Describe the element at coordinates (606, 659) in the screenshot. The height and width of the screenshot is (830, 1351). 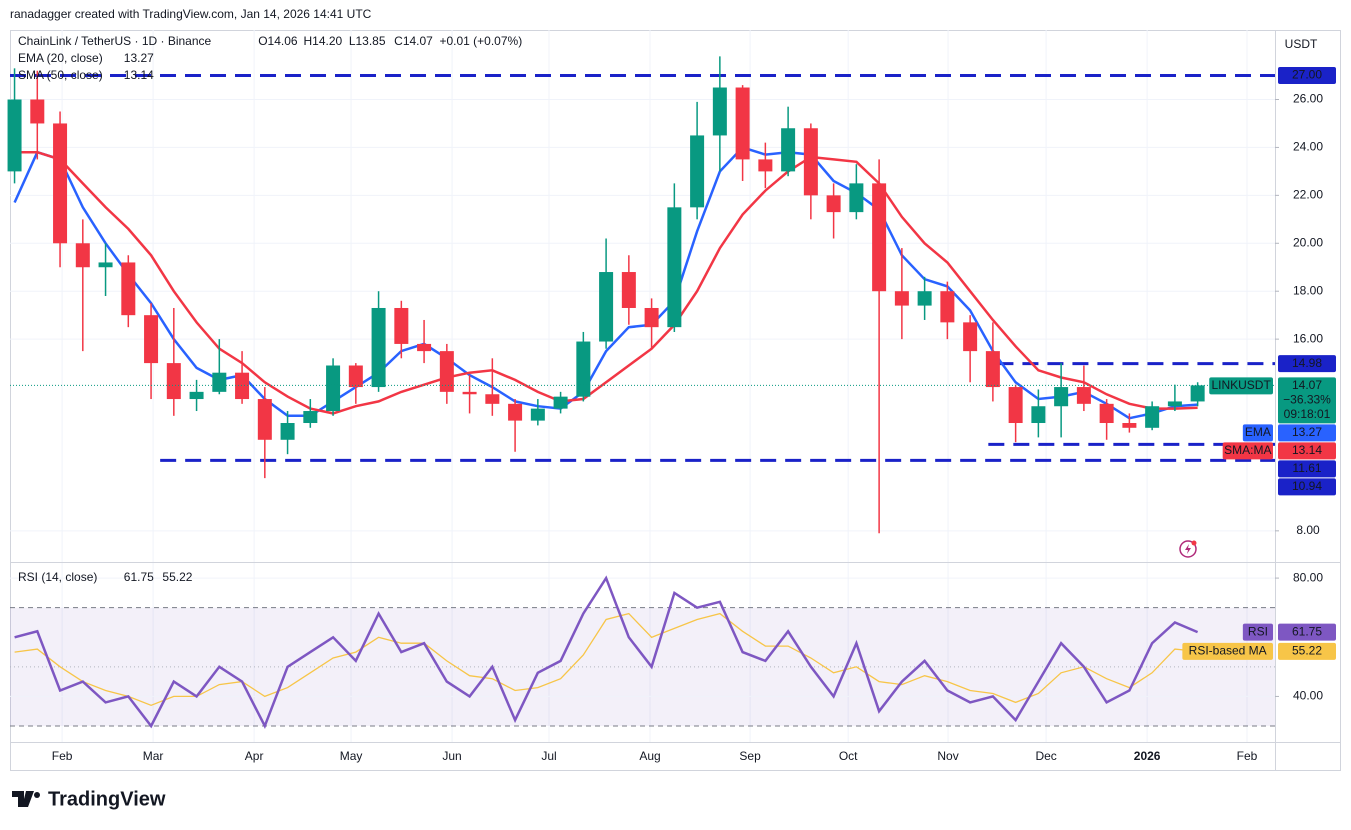
I see `rsi-line` at that location.